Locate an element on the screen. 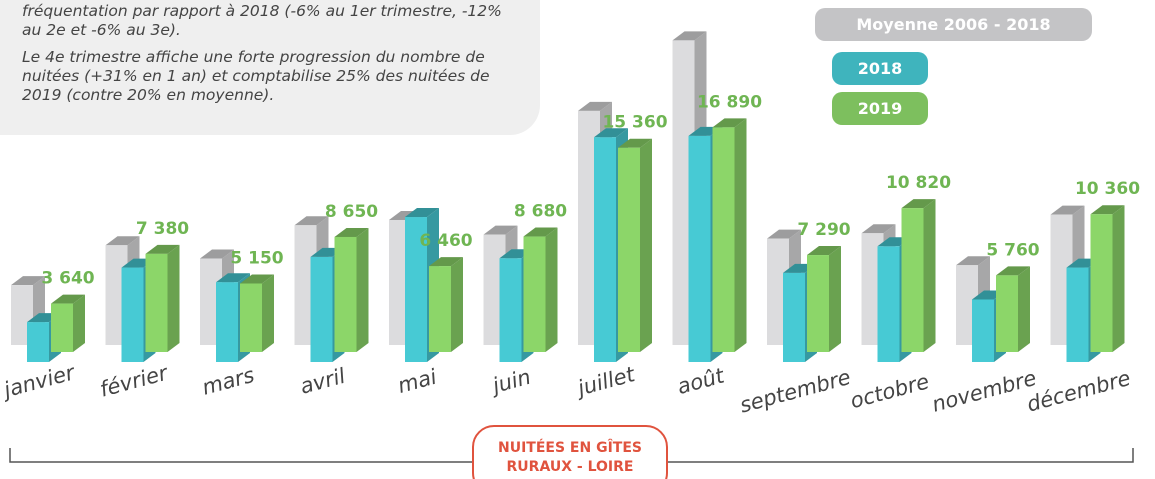 This screenshot has height=479, width=1155. x-tick-label: novembre is located at coordinates (983, 391).